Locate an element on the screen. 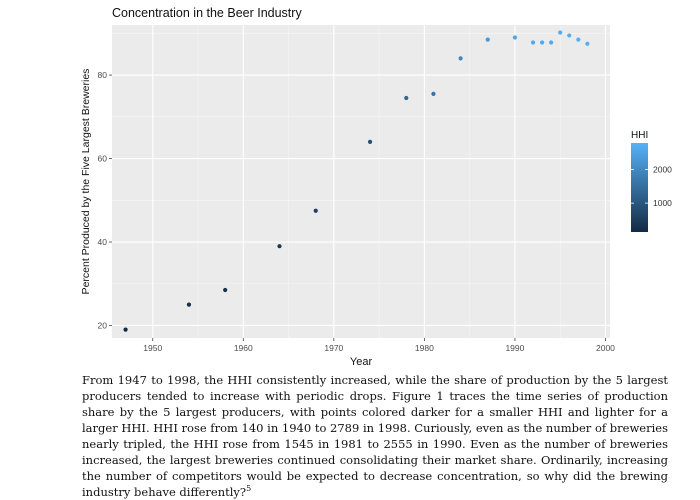  x-axis-label: Year is located at coordinates (361, 362).